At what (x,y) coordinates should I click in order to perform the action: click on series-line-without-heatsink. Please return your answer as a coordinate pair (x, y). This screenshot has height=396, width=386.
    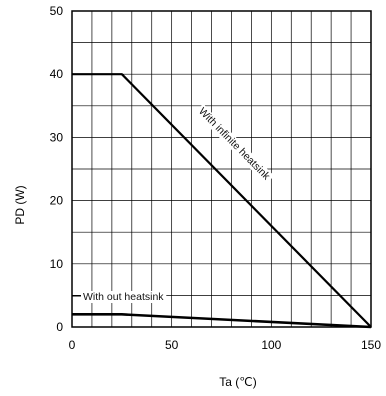
    Looking at the image, I should click on (222, 321).